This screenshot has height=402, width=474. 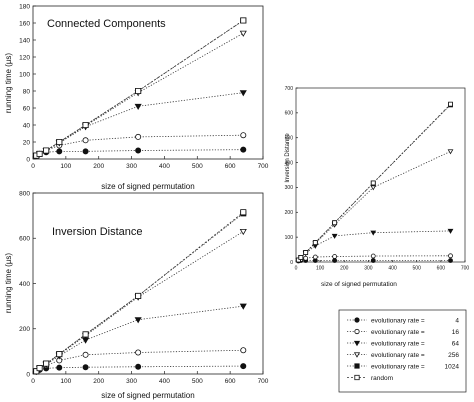 I want to click on y-tick-label: 60, so click(x=27, y=108).